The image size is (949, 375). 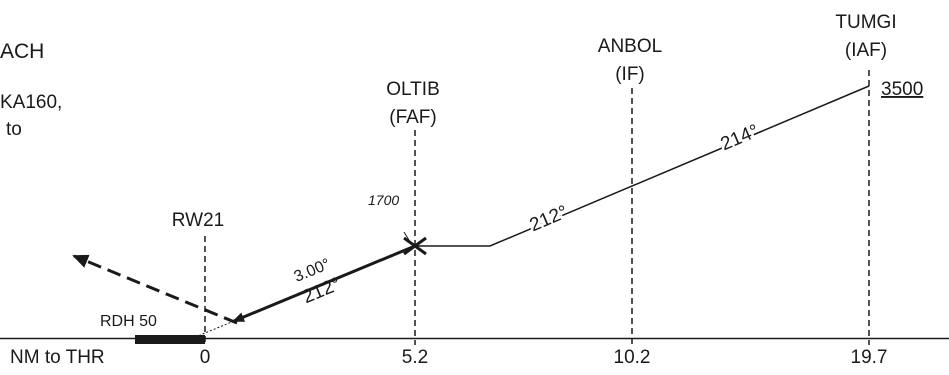 What do you see at coordinates (415, 246) in the screenshot?
I see `faf-cross-marker` at bounding box center [415, 246].